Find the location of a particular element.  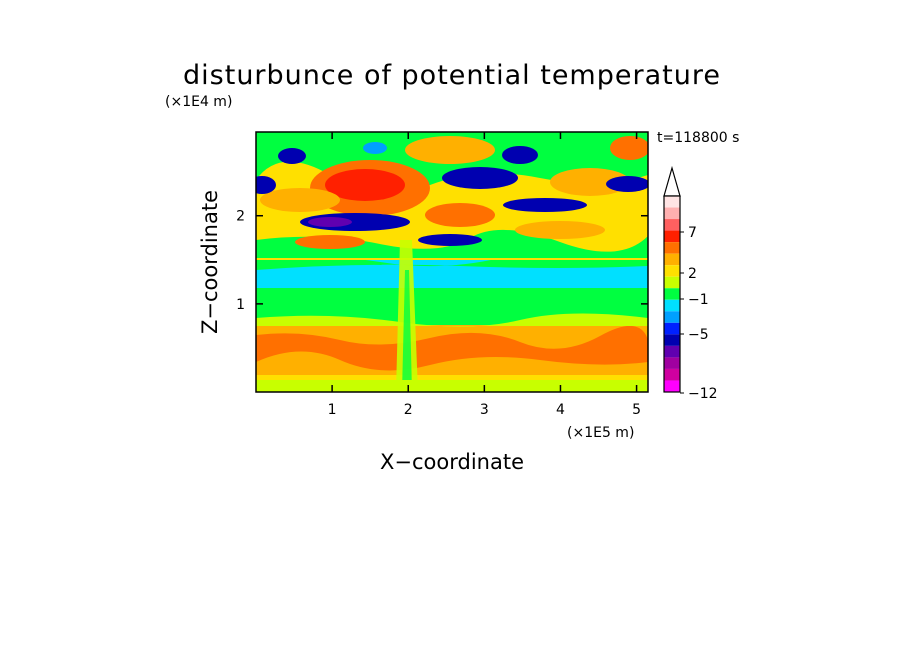

time-label: t=118800 s is located at coordinates (698, 138).